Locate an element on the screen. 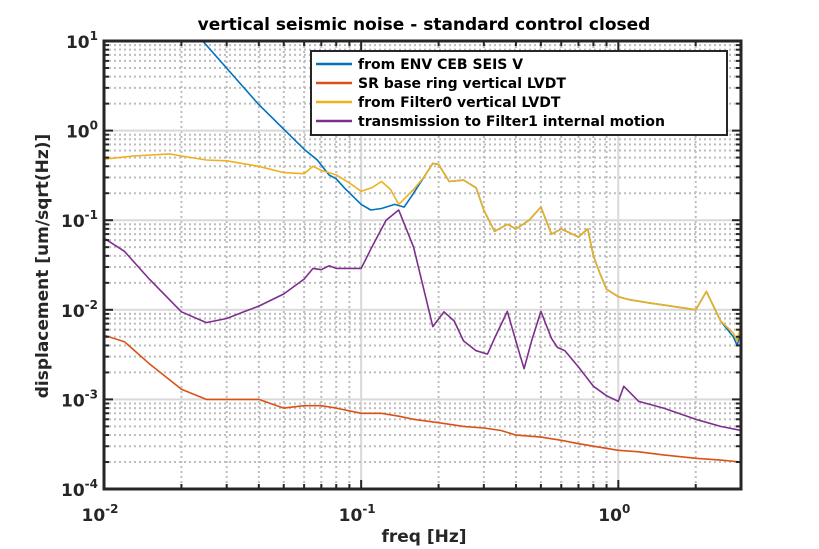 This screenshot has width=819, height=549. x-tick-label: 10⁻¹ is located at coordinates (357, 514).